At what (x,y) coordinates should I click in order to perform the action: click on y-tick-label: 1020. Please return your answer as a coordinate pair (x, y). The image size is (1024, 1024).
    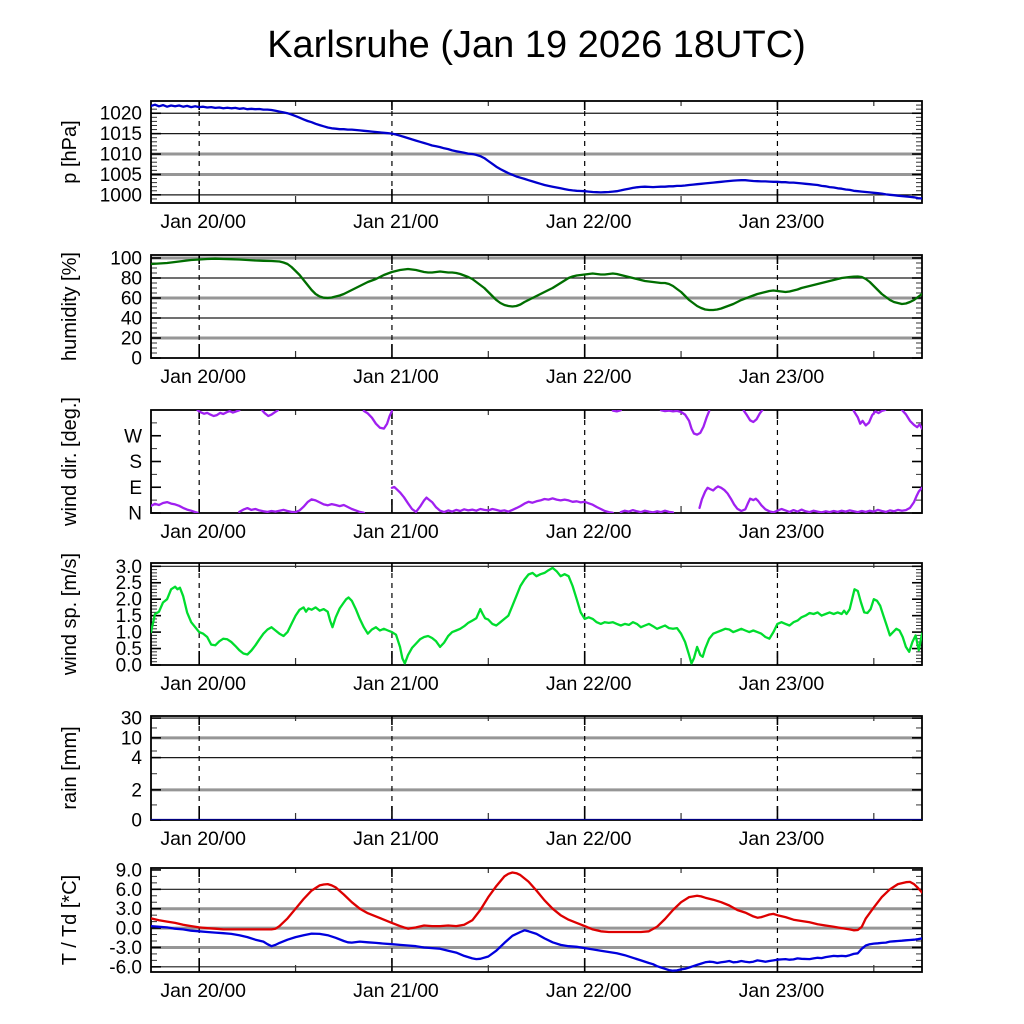
    Looking at the image, I should click on (121, 114).